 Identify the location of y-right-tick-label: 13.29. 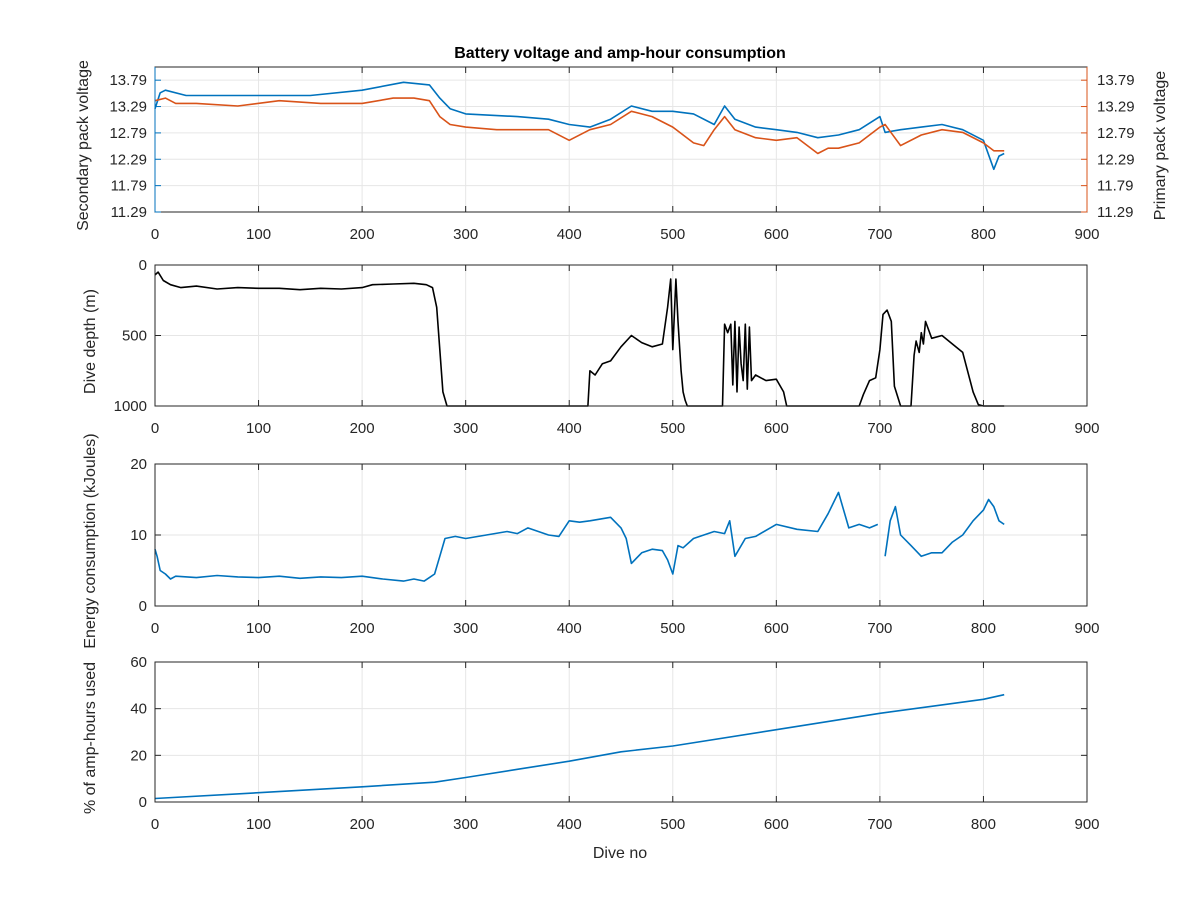
(1116, 107).